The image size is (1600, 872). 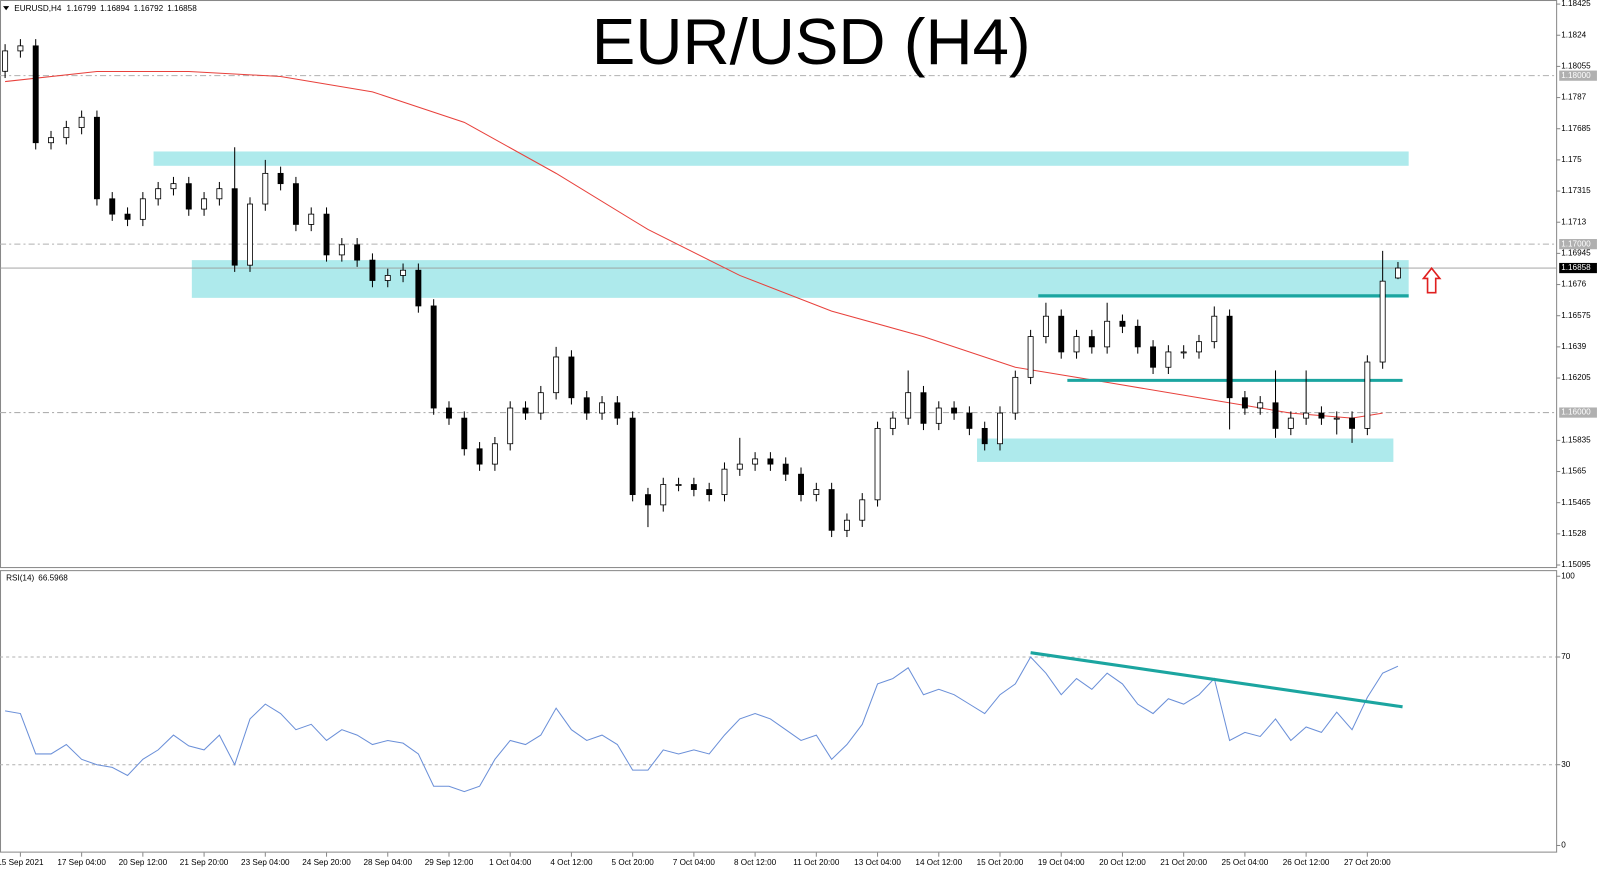 What do you see at coordinates (143, 862) in the screenshot?
I see `x-tick-label: 20 Sep 12:00` at bounding box center [143, 862].